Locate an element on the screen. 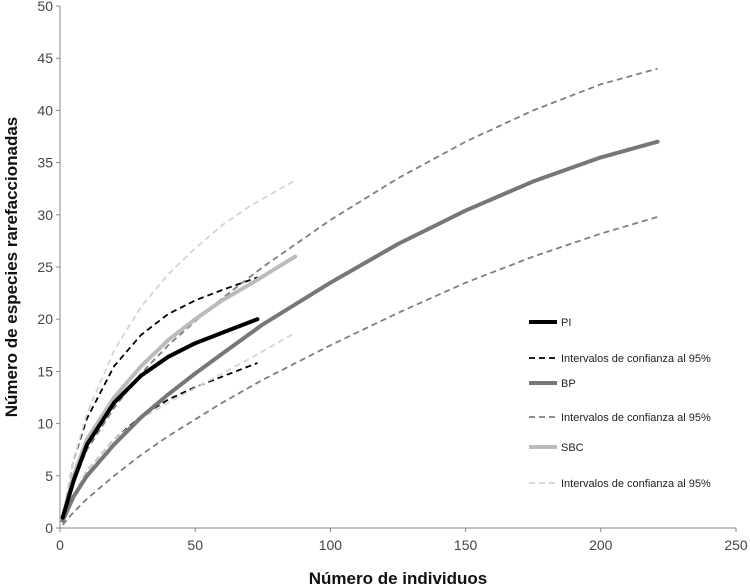 The width and height of the screenshot is (750, 588). legend-label: SBC is located at coordinates (572, 448).